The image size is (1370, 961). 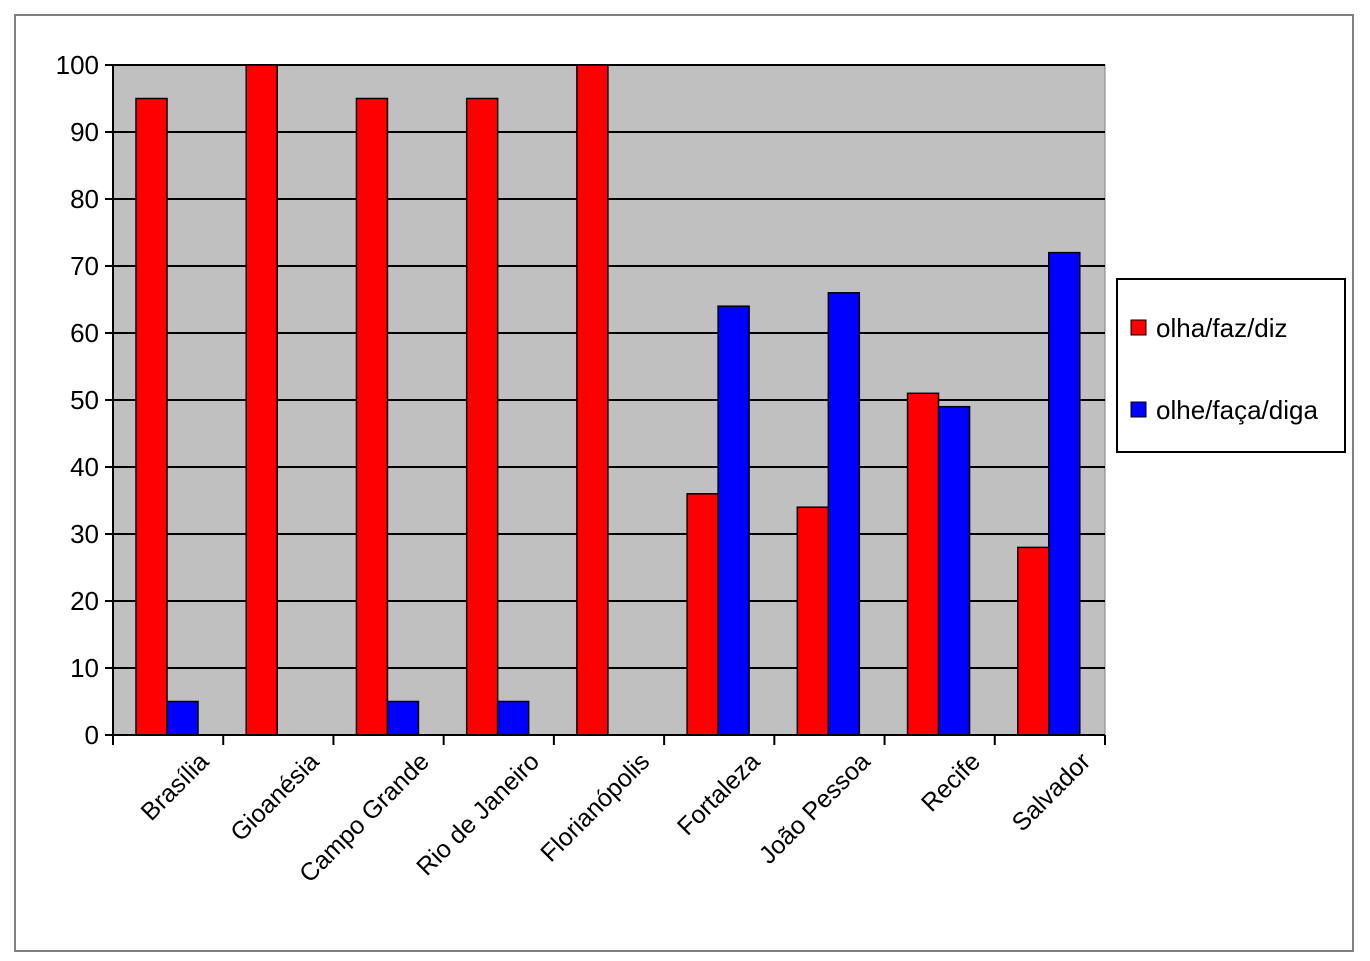 What do you see at coordinates (1237, 410) in the screenshot?
I see `legend-label-1: olhe/faça/diga` at bounding box center [1237, 410].